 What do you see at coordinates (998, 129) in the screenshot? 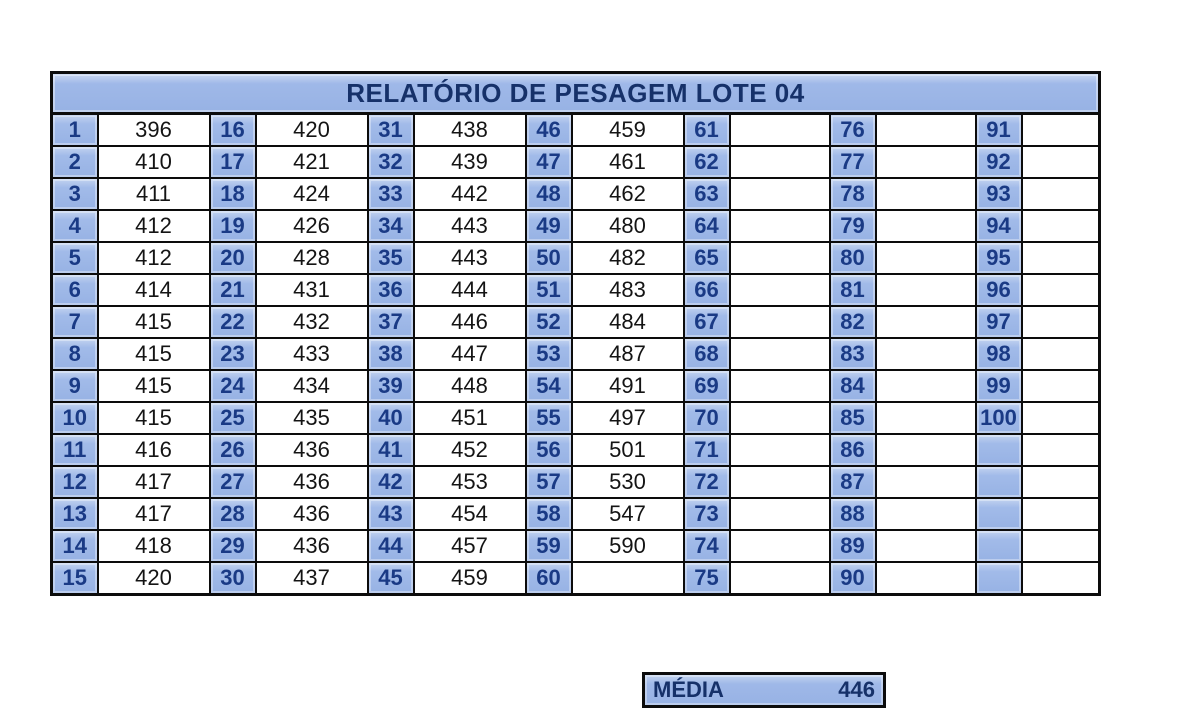
I see `row-number-cell: 91` at bounding box center [998, 129].